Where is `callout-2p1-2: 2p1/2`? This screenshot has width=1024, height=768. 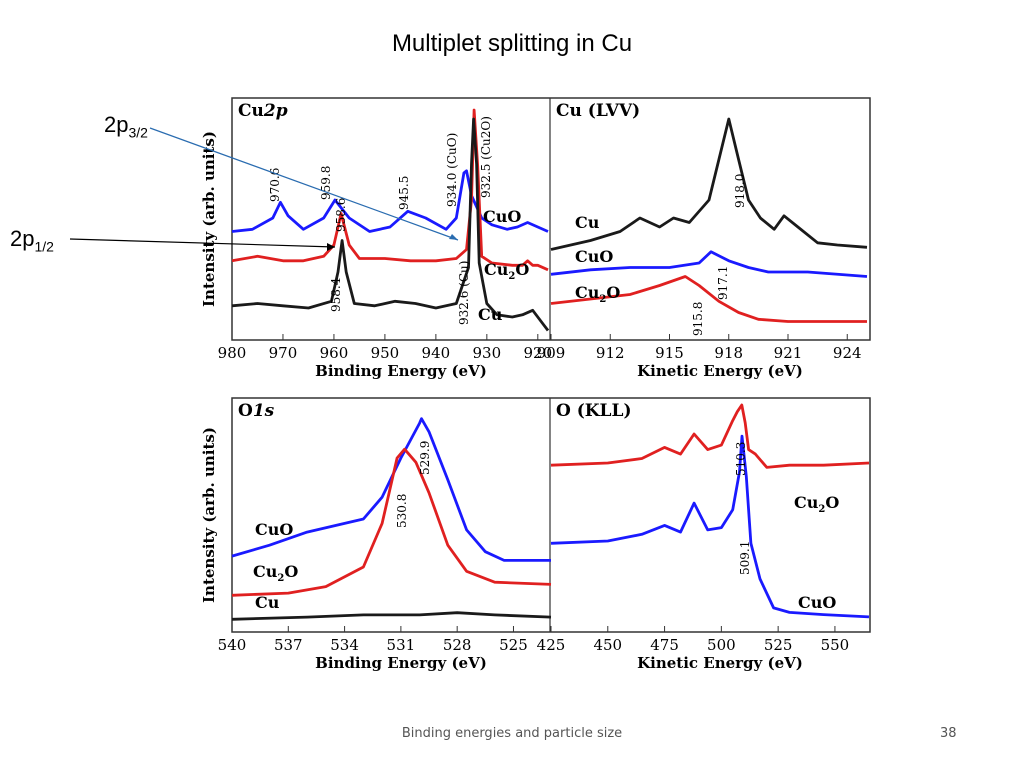 callout-2p1-2: 2p1/2 is located at coordinates (32, 240).